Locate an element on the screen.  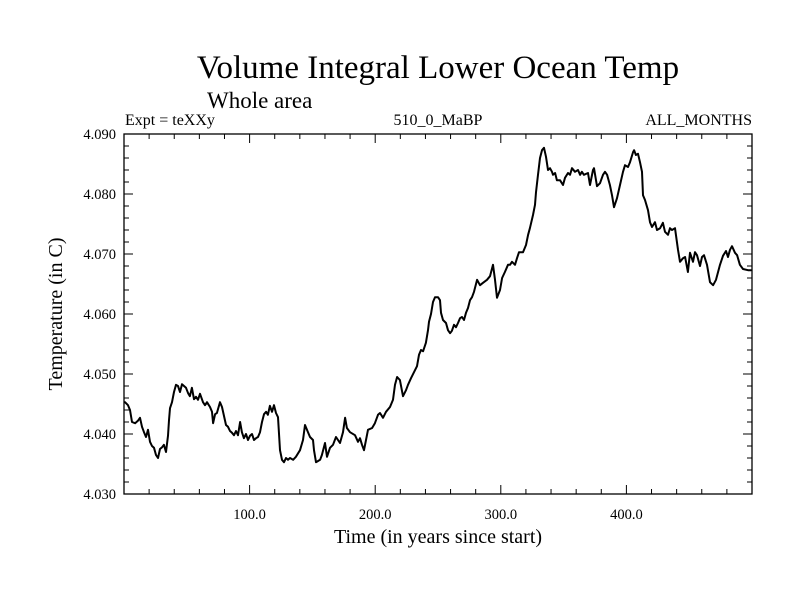
x-axis-tick-labels: 100.0 200.0 300.0 400.0 is located at coordinates (437, 515).